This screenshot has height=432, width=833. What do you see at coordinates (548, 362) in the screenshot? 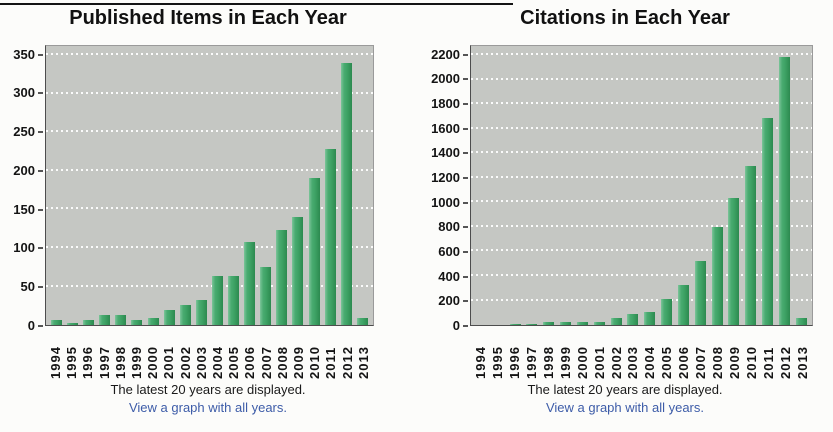
I see `x-axis-label: 1998` at bounding box center [548, 362].